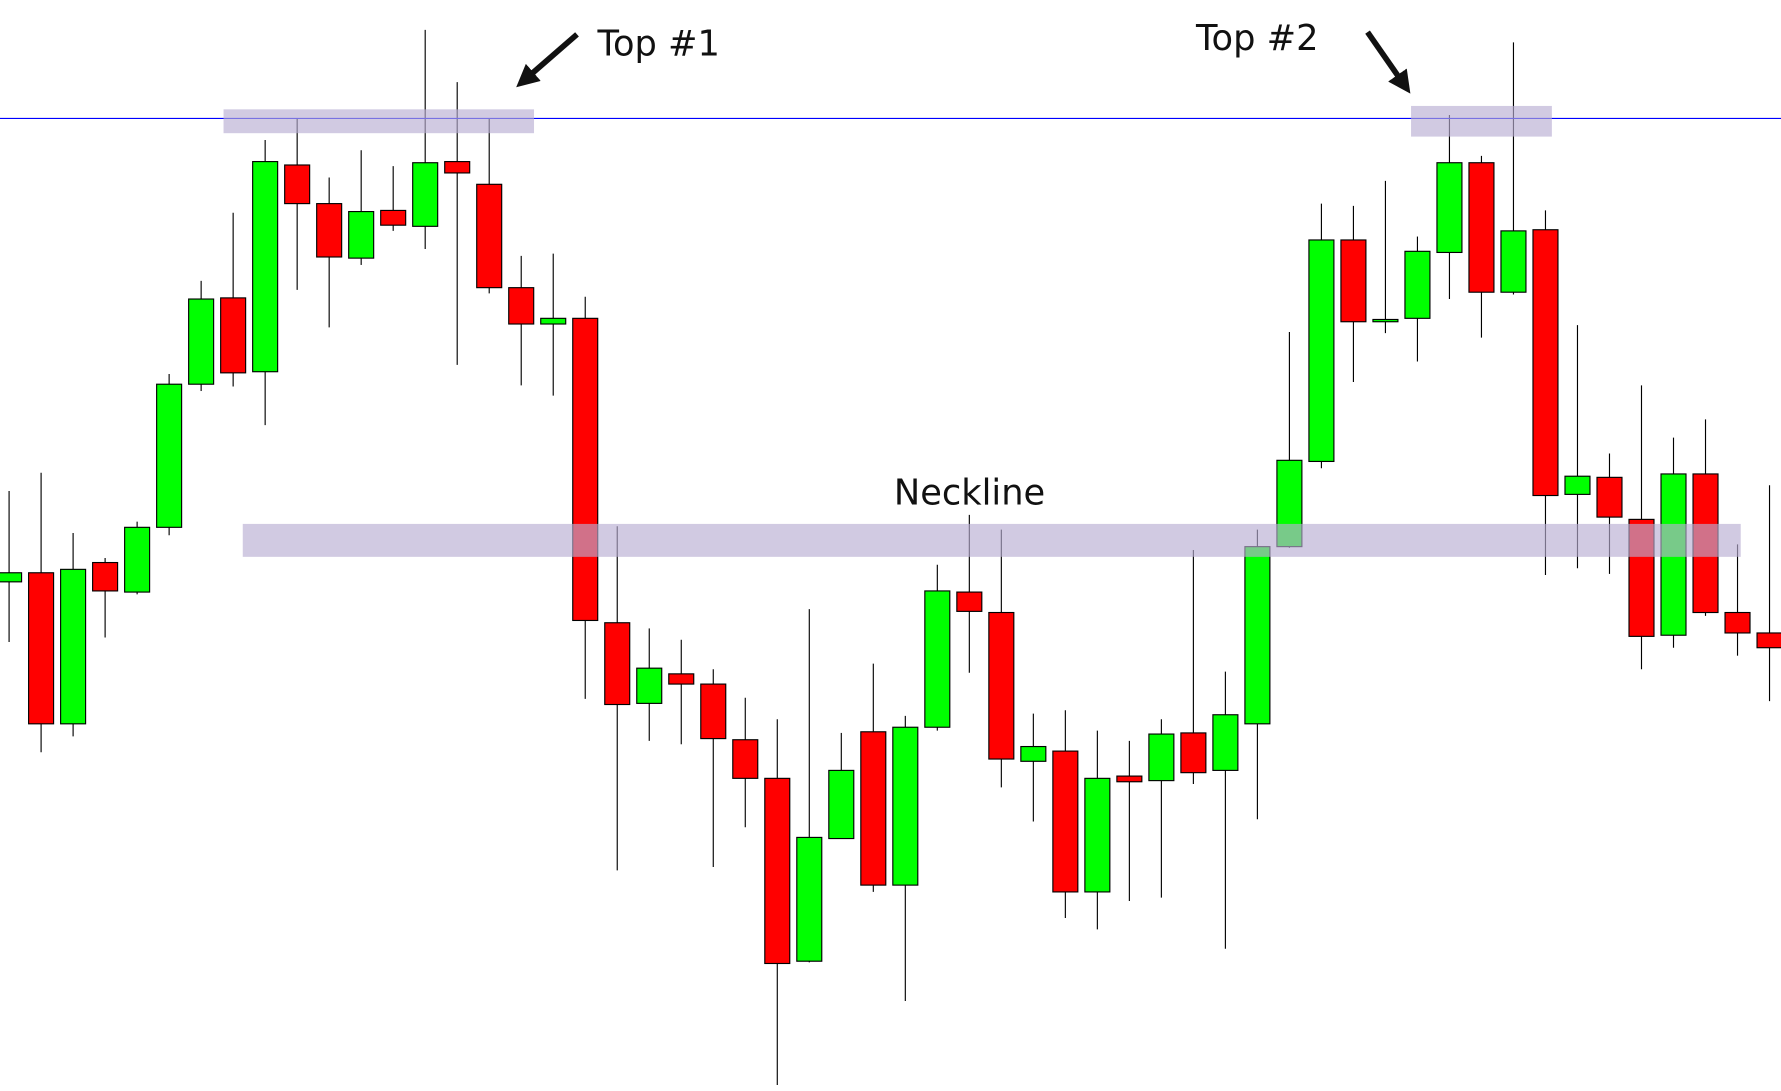  What do you see at coordinates (969, 492) in the screenshot?
I see `annotation: Neckline` at bounding box center [969, 492].